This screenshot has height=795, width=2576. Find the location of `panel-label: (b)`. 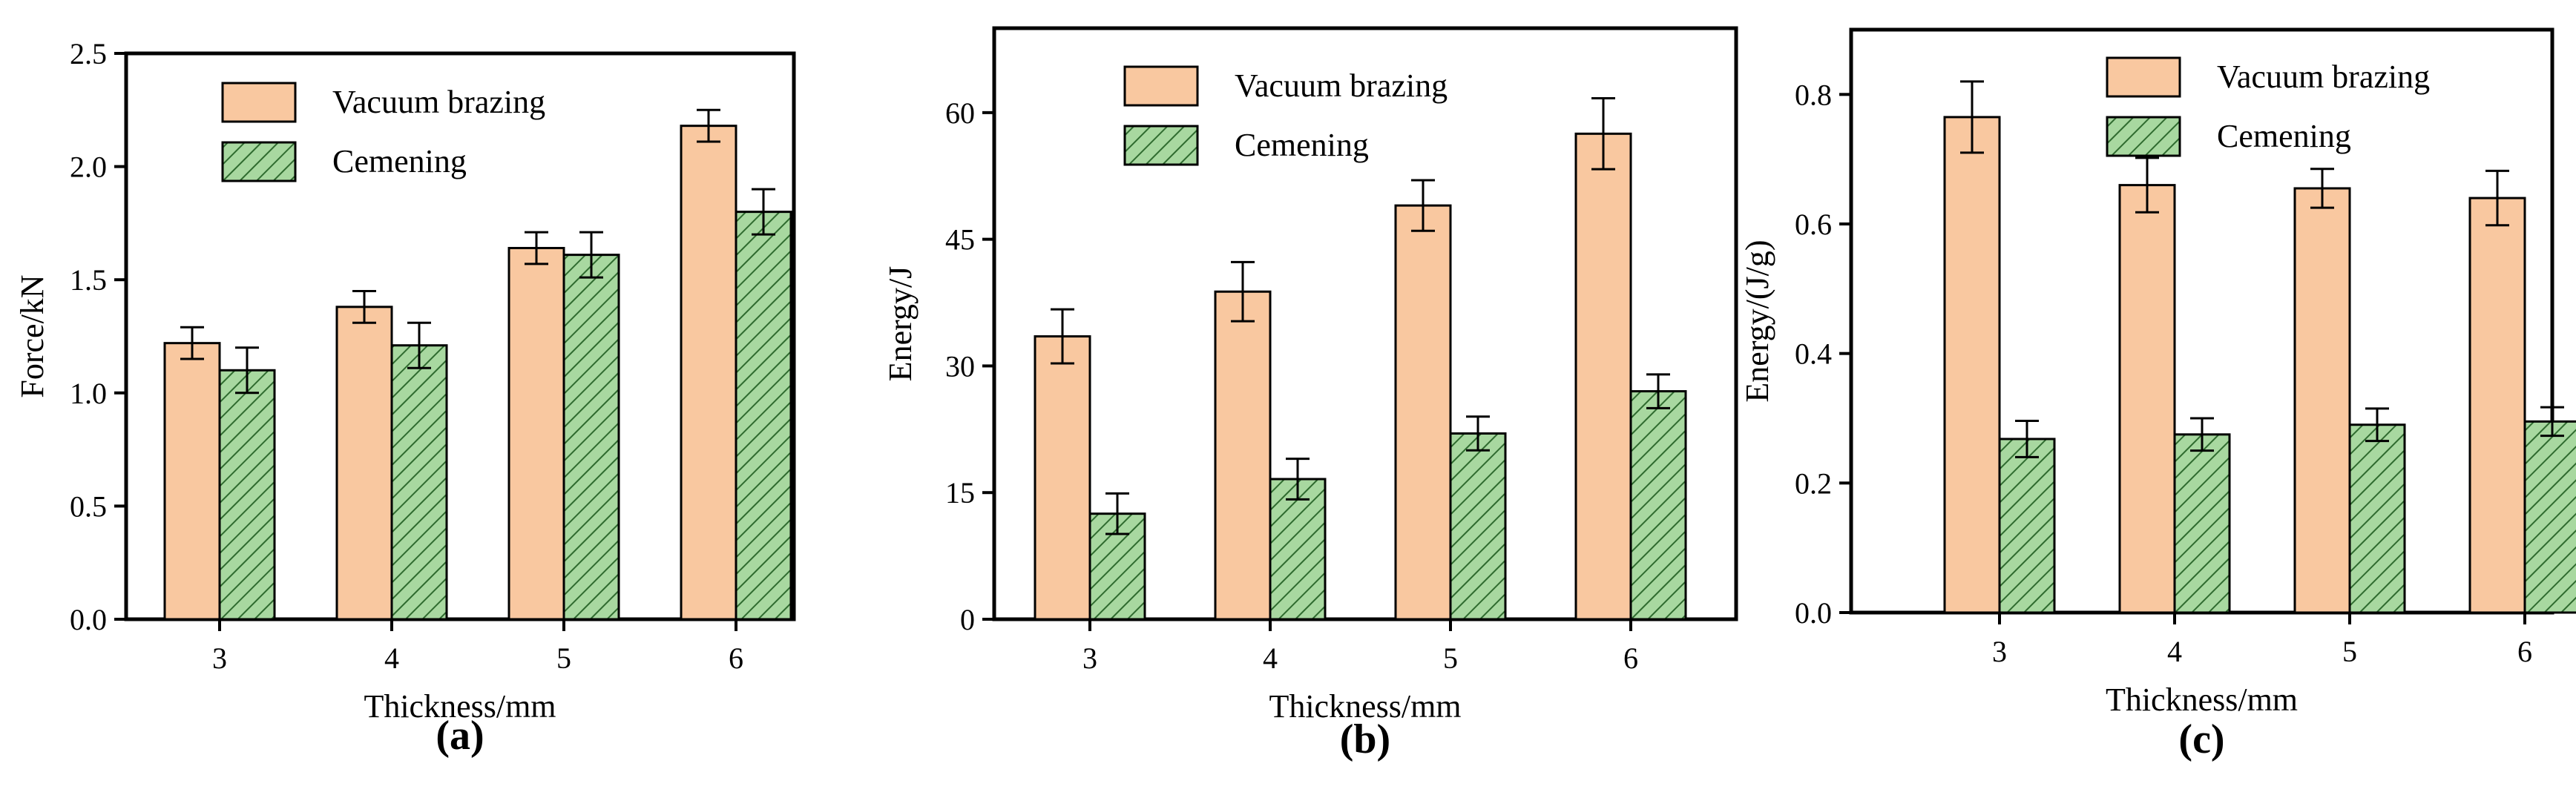

panel-label: (b) is located at coordinates (1365, 739).